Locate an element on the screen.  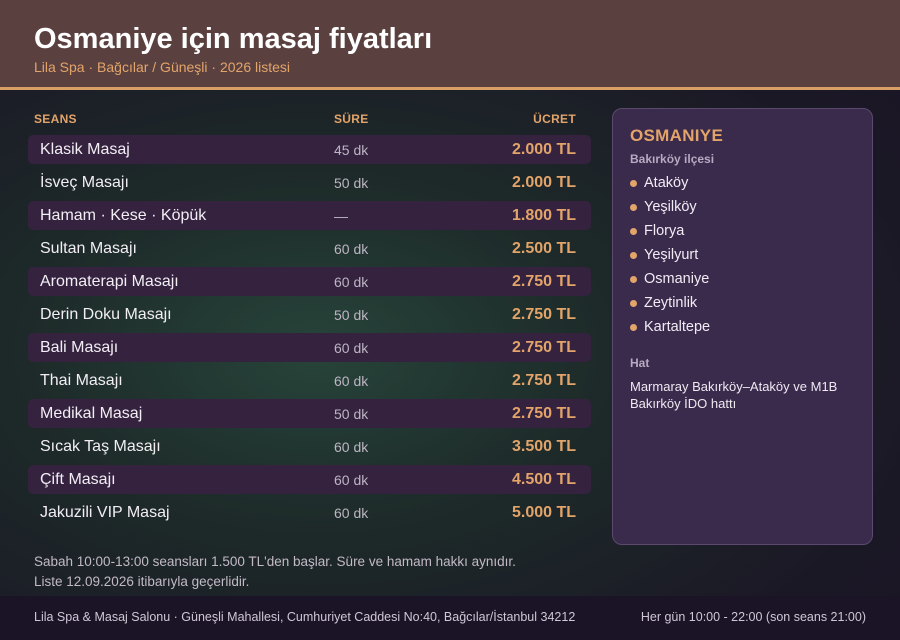
district-item: Kartaltepe is located at coordinates (742, 327).